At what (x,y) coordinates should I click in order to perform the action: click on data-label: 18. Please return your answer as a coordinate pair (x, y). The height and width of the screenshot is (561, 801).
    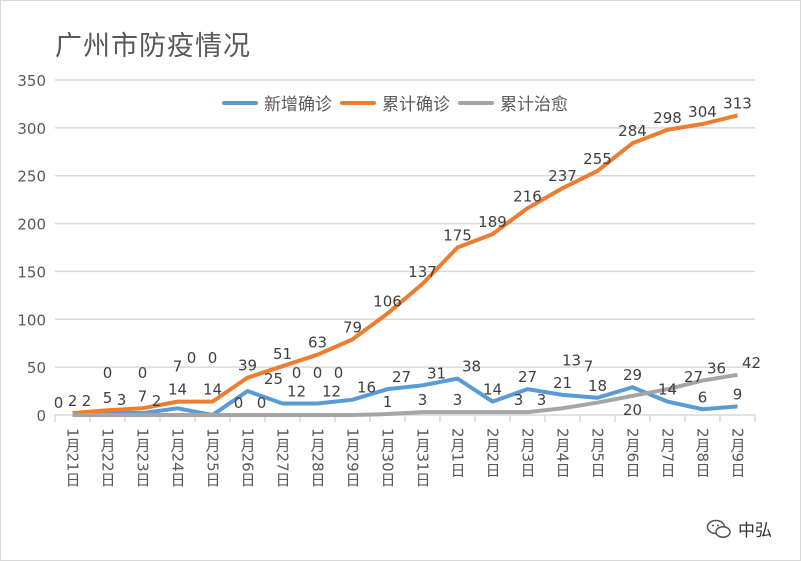
    Looking at the image, I should click on (597, 386).